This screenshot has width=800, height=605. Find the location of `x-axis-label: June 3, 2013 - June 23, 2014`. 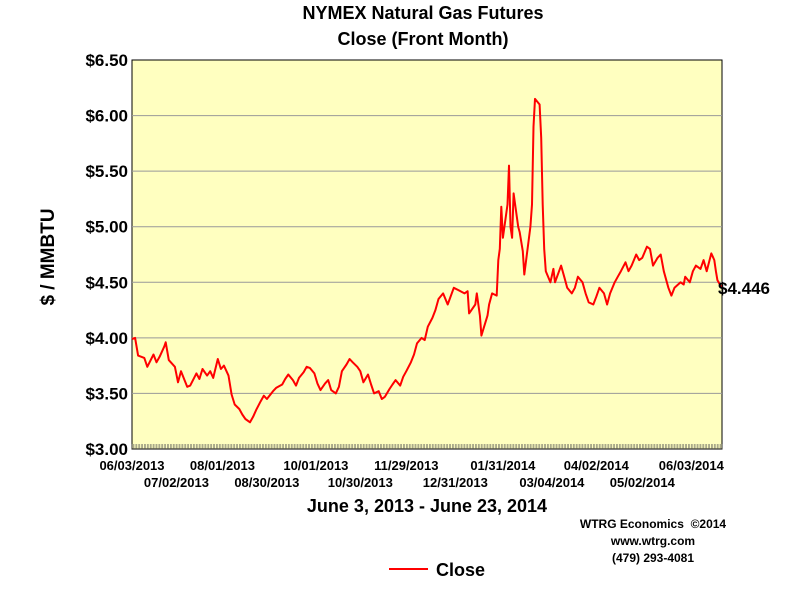

x-axis-label: June 3, 2013 - June 23, 2014 is located at coordinates (427, 506).